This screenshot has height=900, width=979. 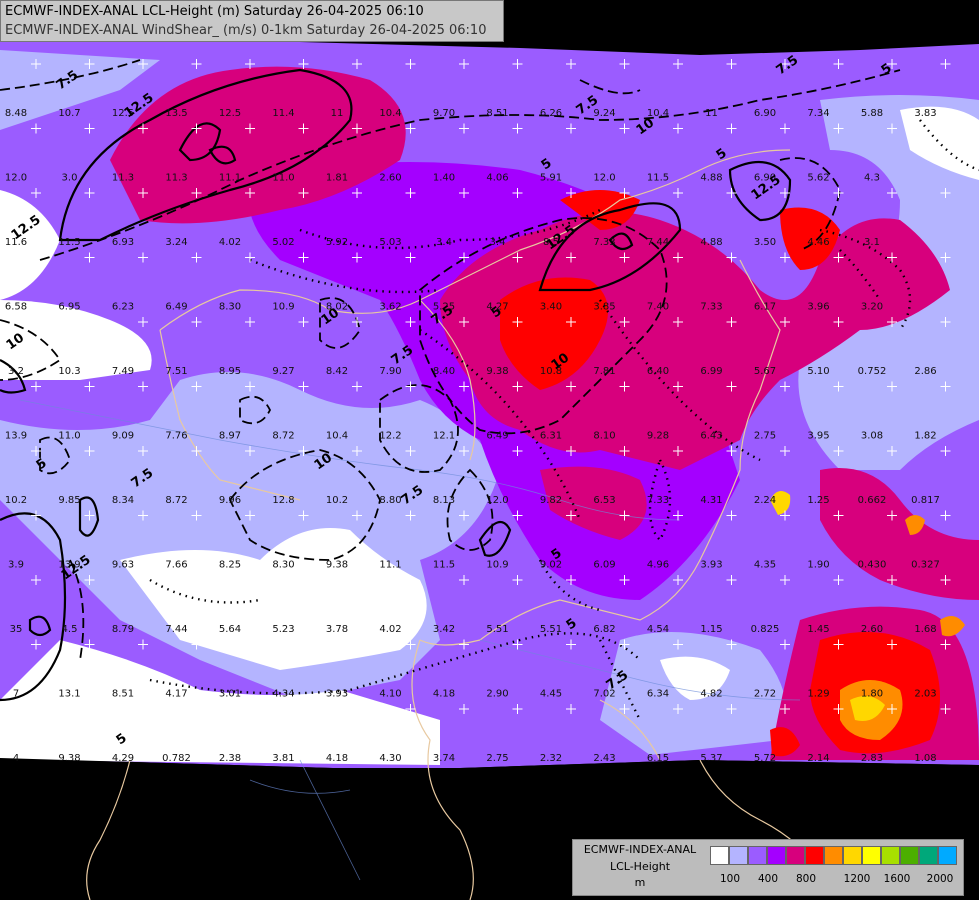 I want to click on value-label: 4.5, so click(x=70, y=629).